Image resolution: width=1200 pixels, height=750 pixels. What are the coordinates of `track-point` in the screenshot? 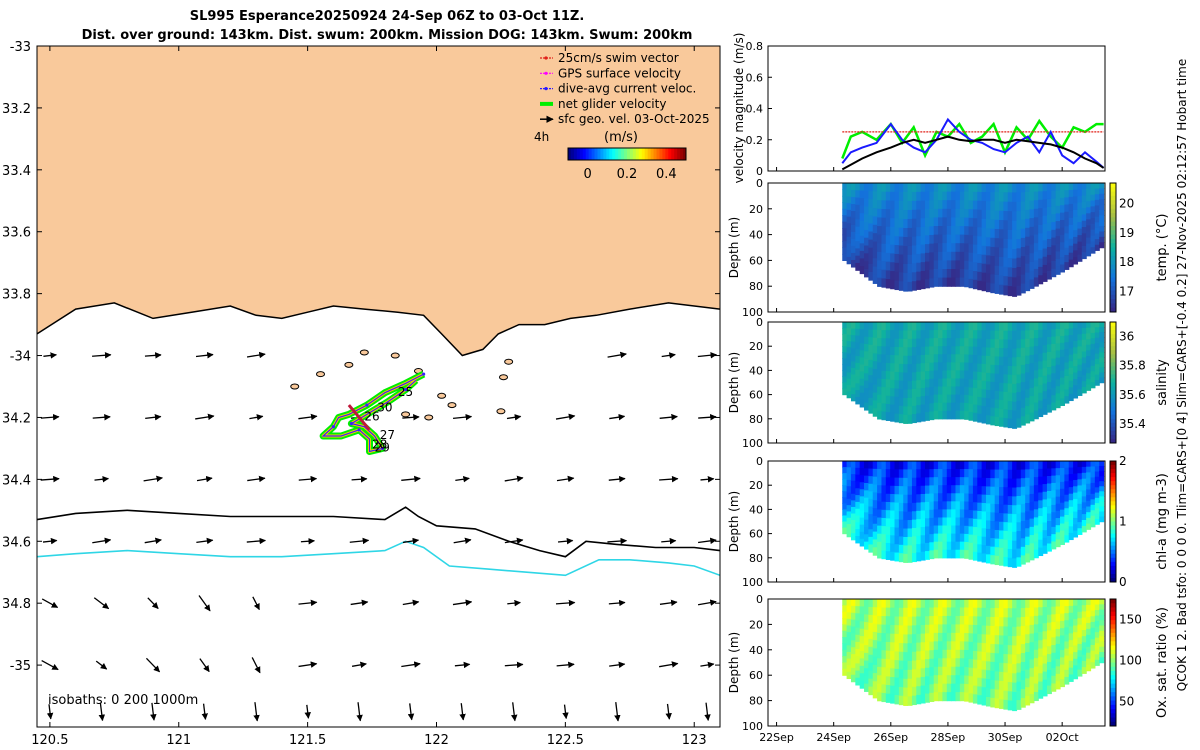 It's located at (367, 405).